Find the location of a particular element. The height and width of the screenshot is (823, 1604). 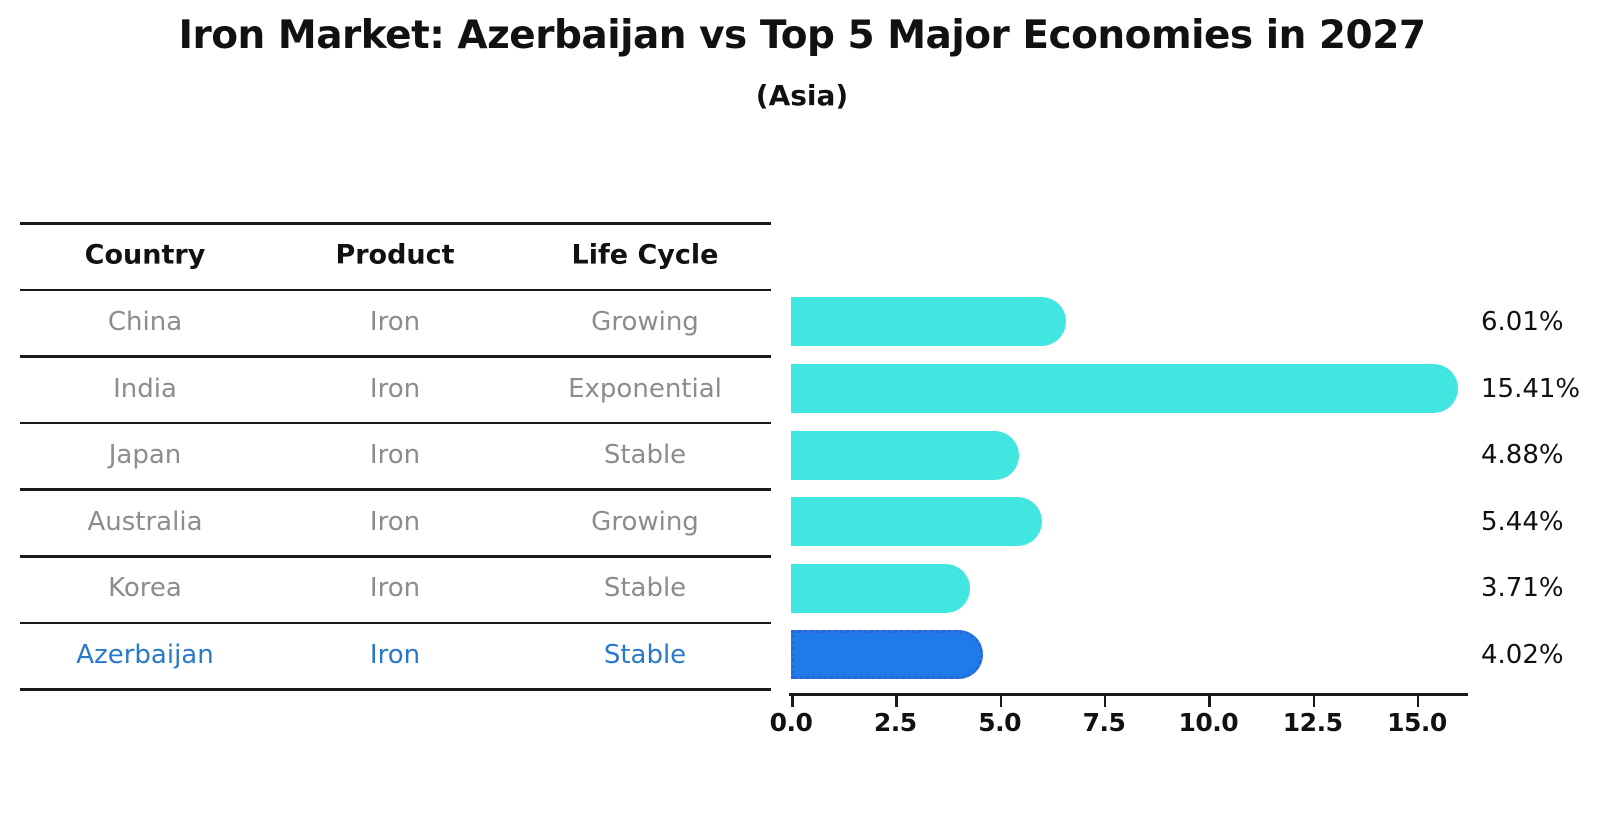

table-header-country: Country is located at coordinates (145, 255).